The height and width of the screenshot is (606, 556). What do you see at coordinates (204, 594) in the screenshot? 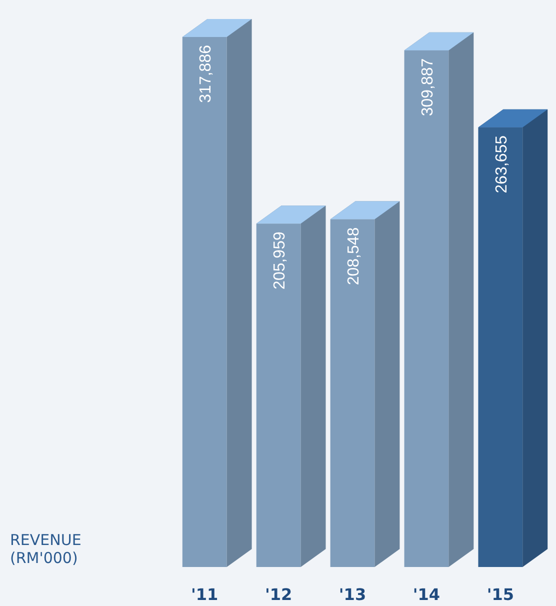
I see `x-tick-label: '11` at bounding box center [204, 594].